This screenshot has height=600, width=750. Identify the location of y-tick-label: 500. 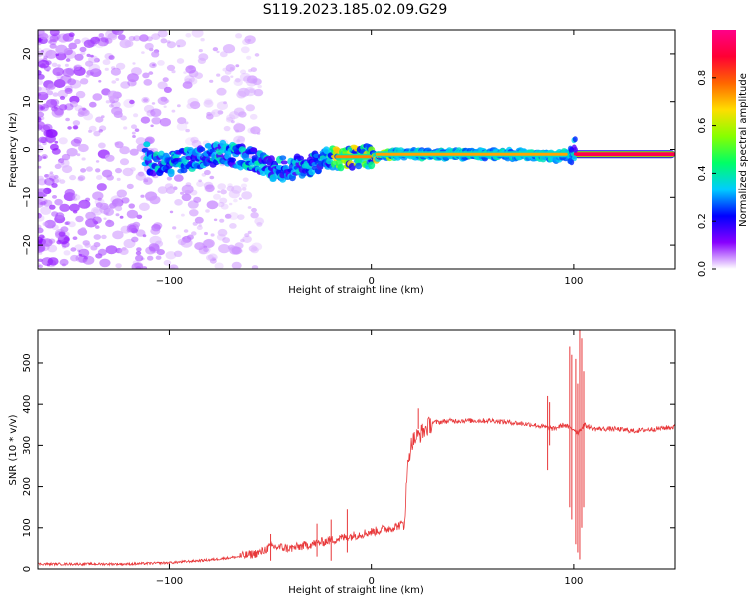
(27, 362).